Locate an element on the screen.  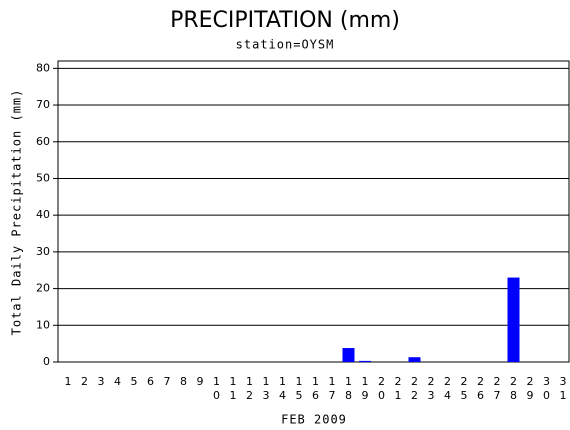
x-tick-label: 1 is located at coordinates (68, 381).